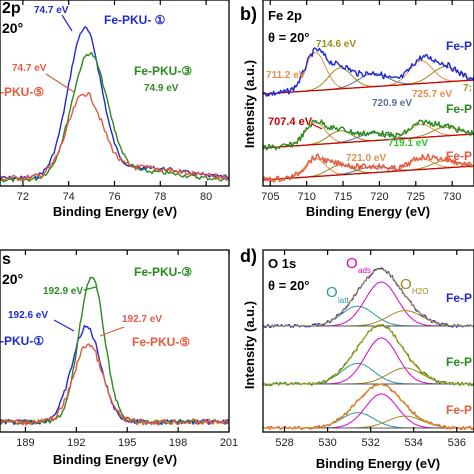 Image resolution: width=474 pixels, height=474 pixels. Describe the element at coordinates (343, 197) in the screenshot. I see `x-tick-label: 715` at that location.